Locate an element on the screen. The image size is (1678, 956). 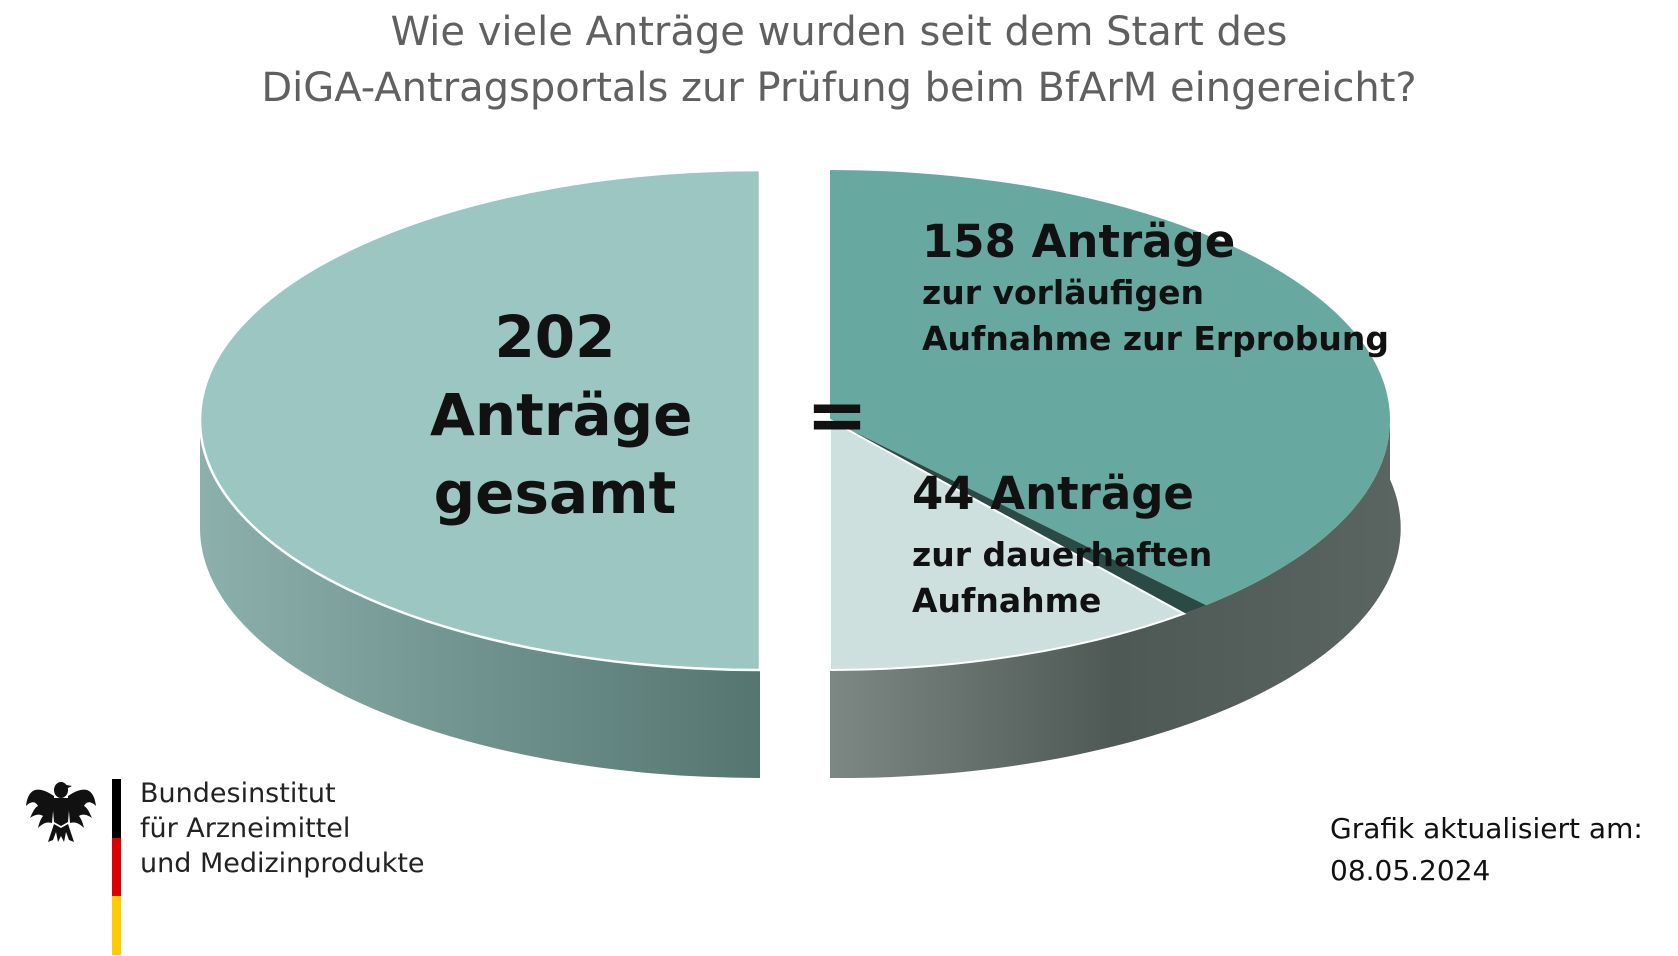
pie-slice-permanent is located at coordinates (1008, 545).